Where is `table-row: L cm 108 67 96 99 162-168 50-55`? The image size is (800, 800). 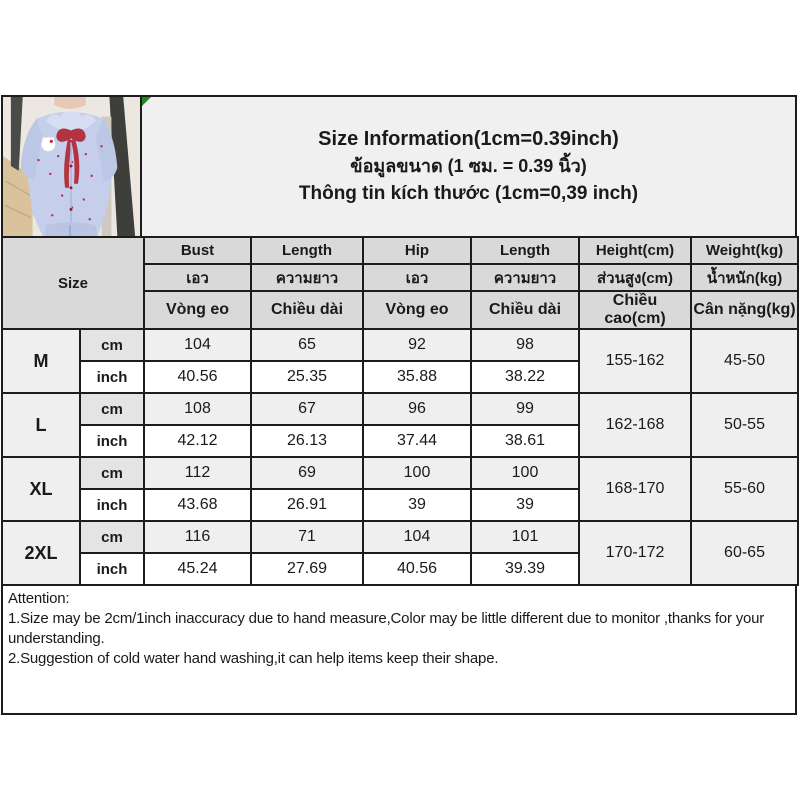 table-row: L cm 108 67 96 99 162-168 50-55 is located at coordinates (400, 425).